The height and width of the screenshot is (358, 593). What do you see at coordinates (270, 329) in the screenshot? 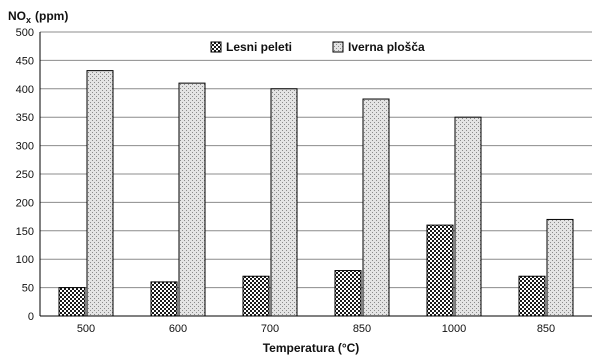
I see `x-tick-label: 700` at bounding box center [270, 329].